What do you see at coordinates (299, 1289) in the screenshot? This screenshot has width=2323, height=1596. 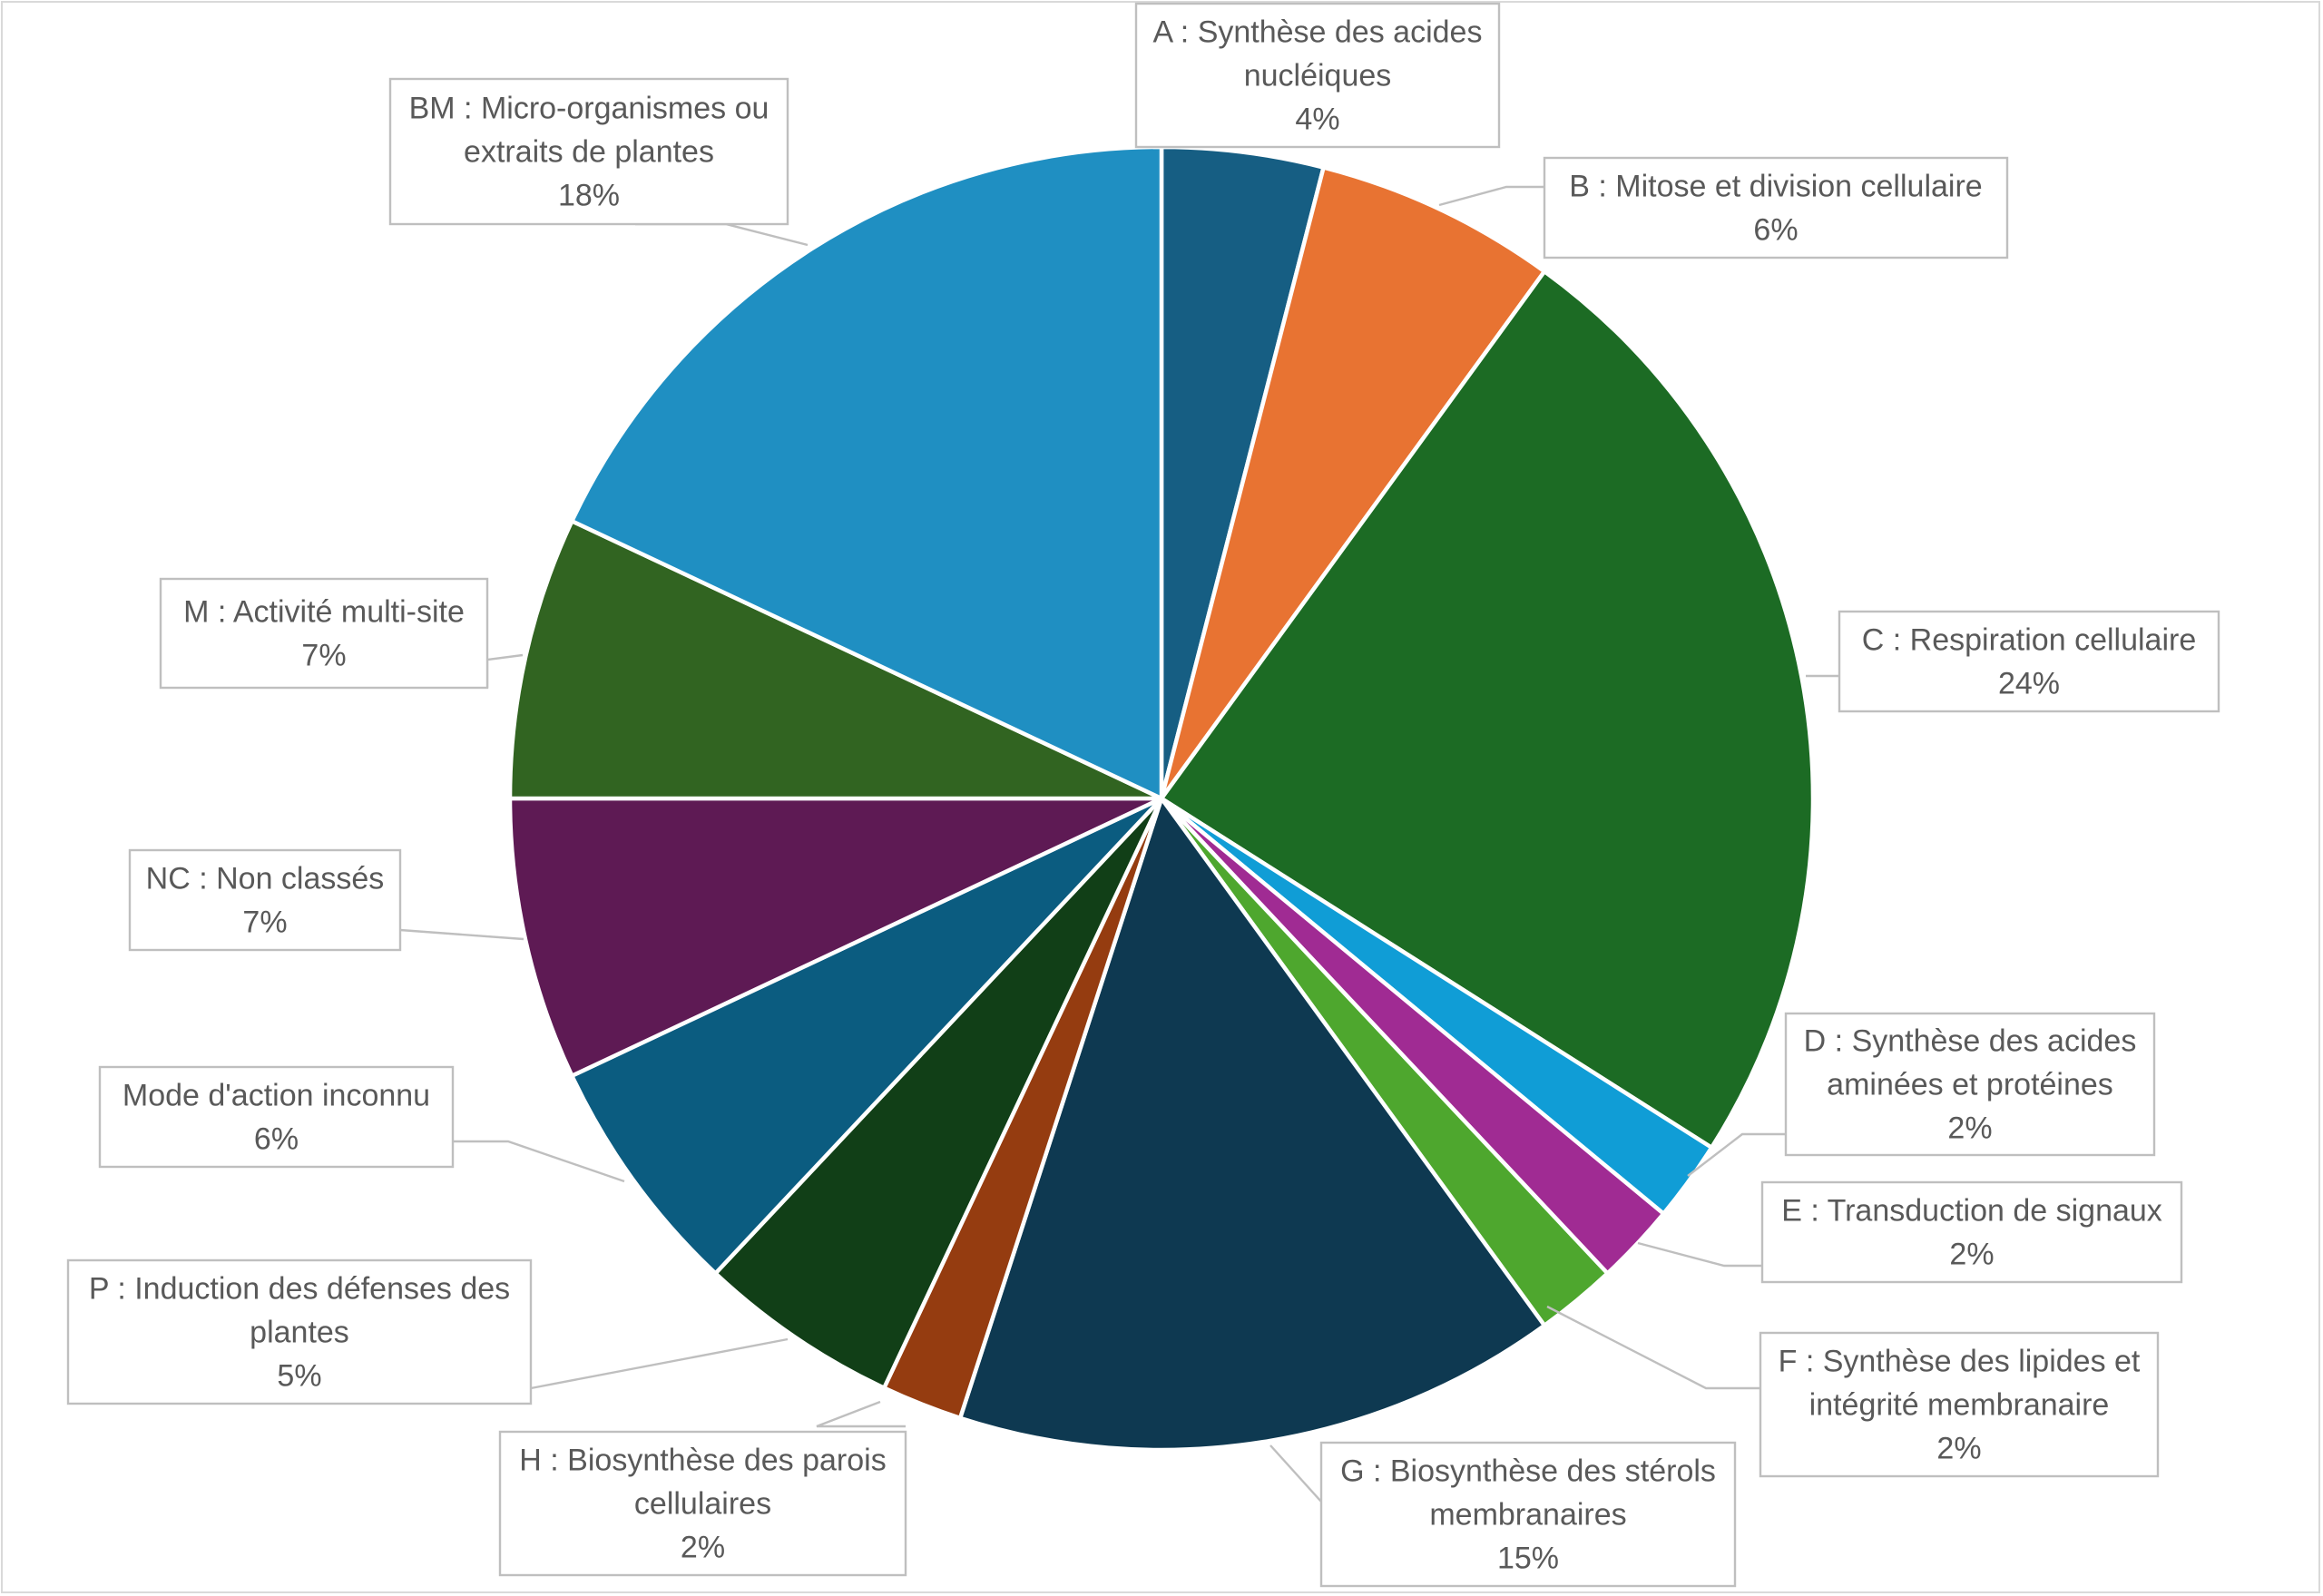 I see `data-label-category: P : Induction des défenses des` at bounding box center [299, 1289].